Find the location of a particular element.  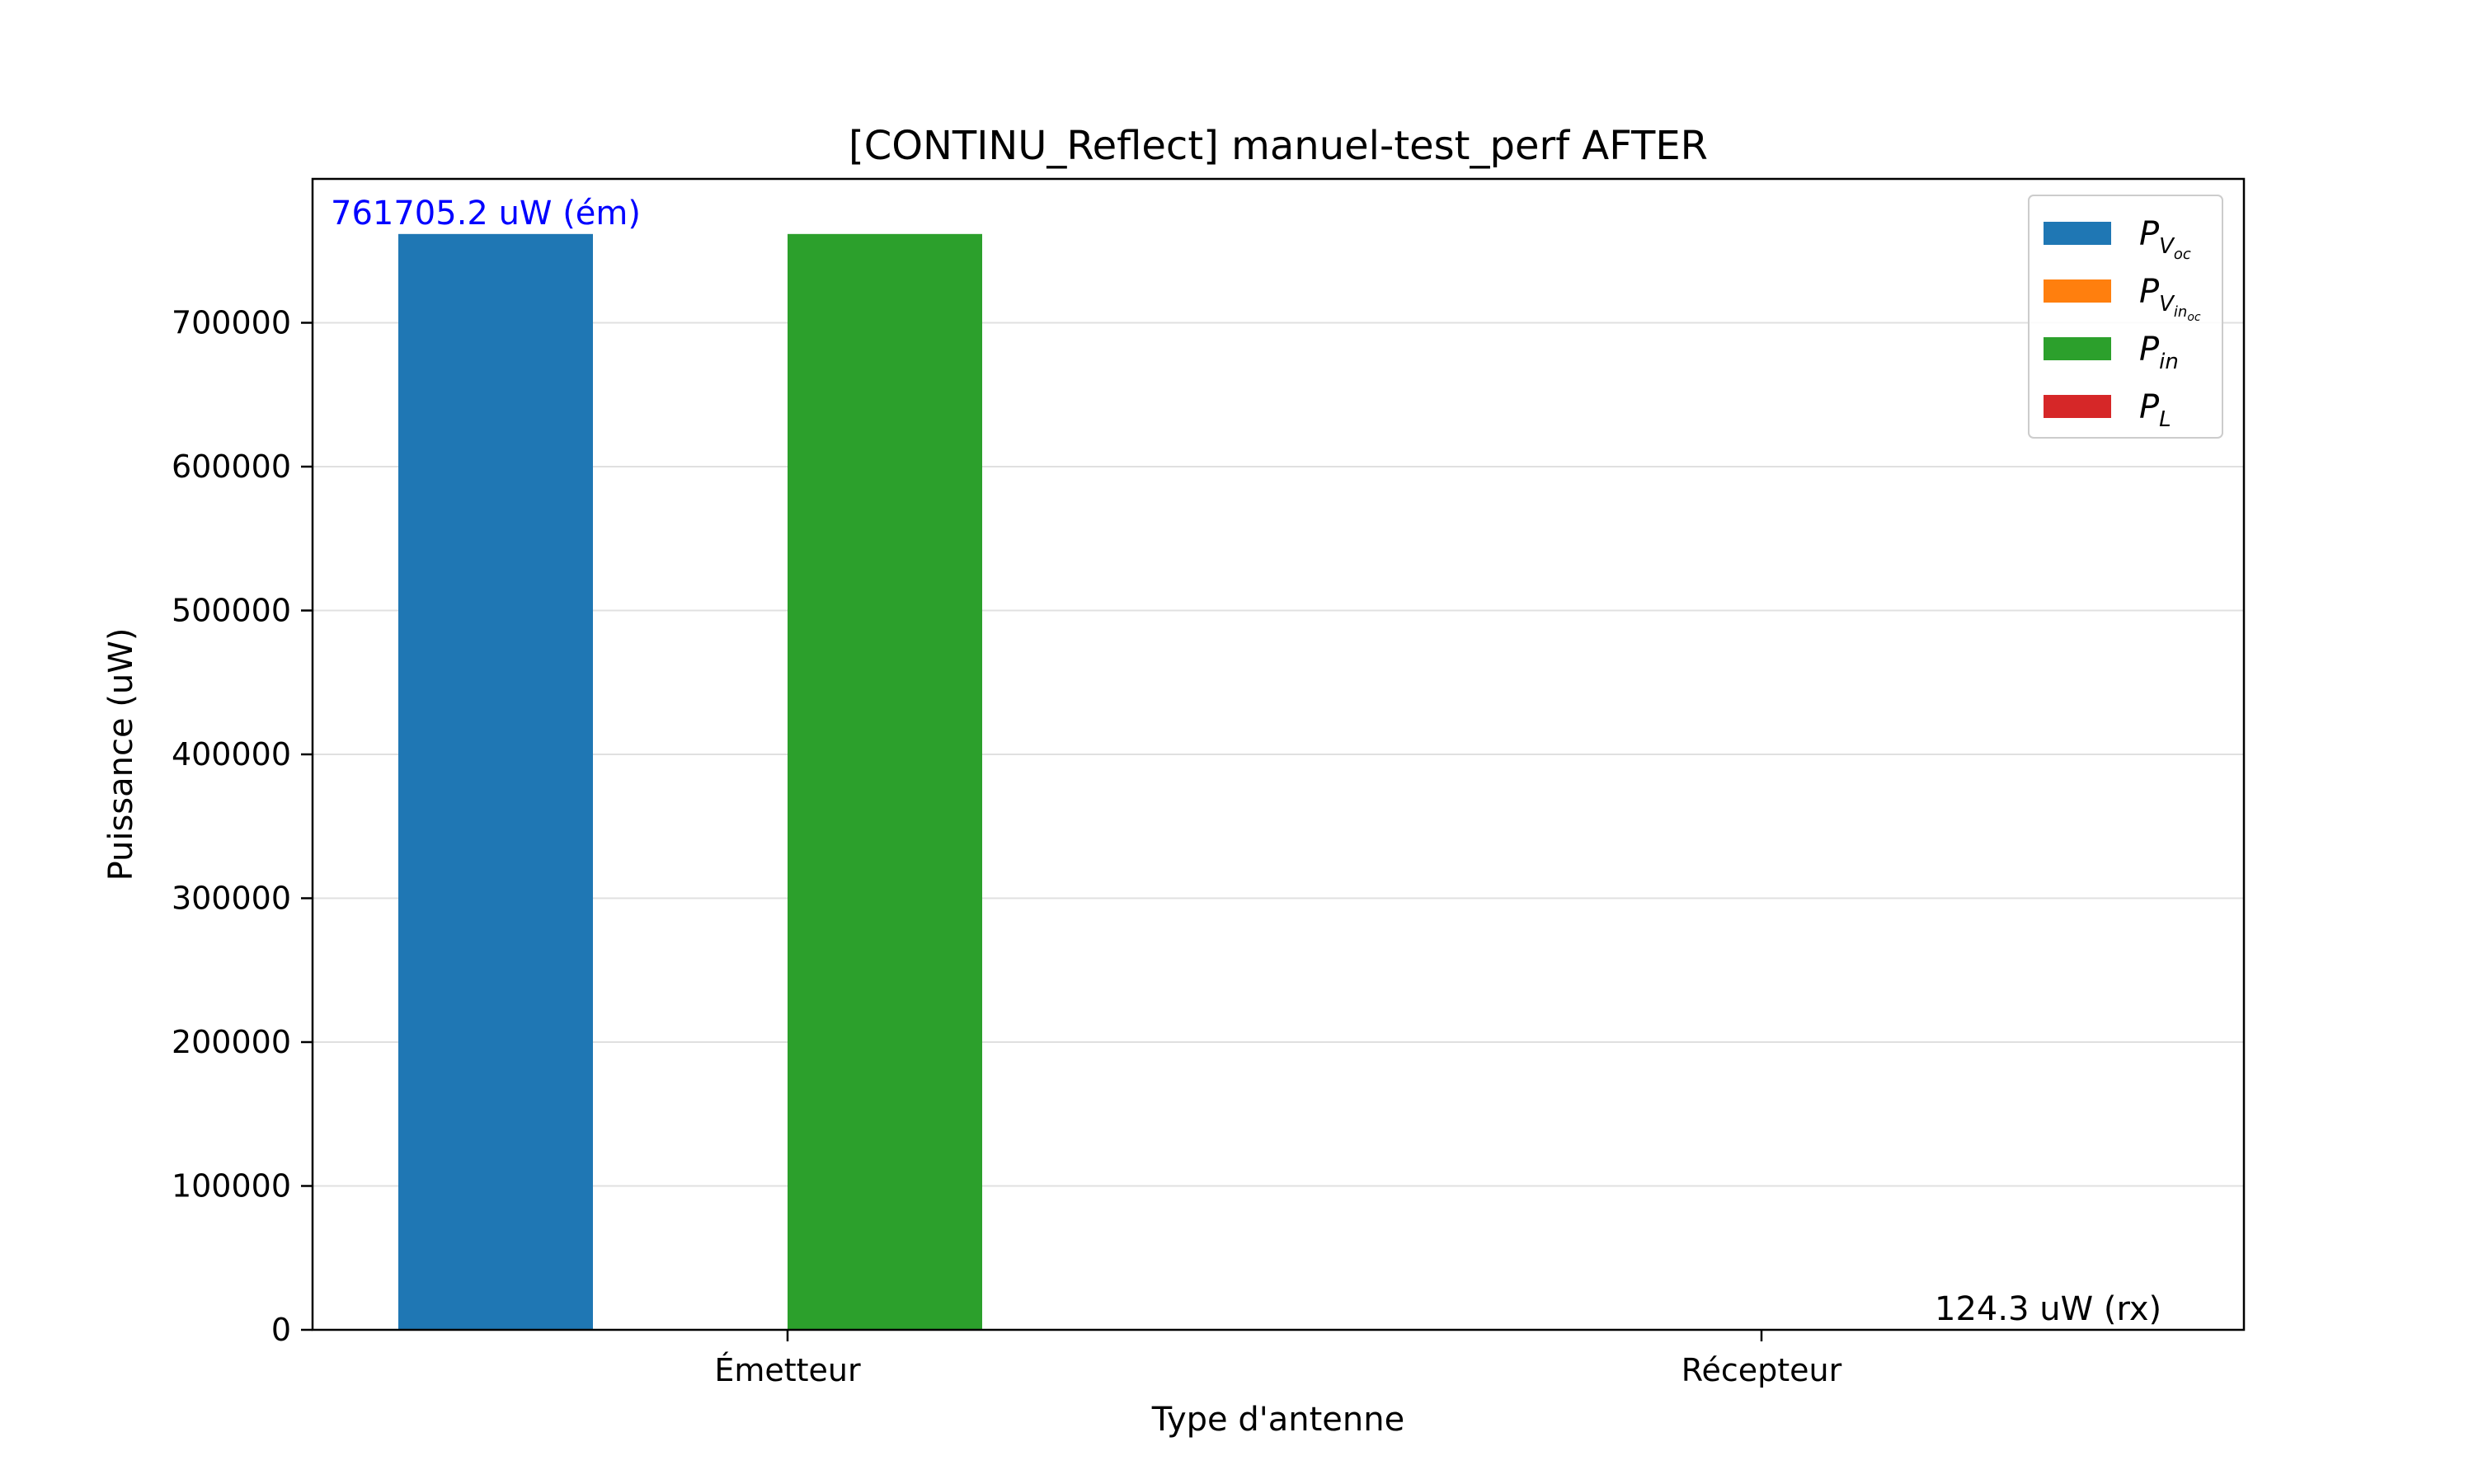

y-tick-label: 400000 is located at coordinates (231, 754).